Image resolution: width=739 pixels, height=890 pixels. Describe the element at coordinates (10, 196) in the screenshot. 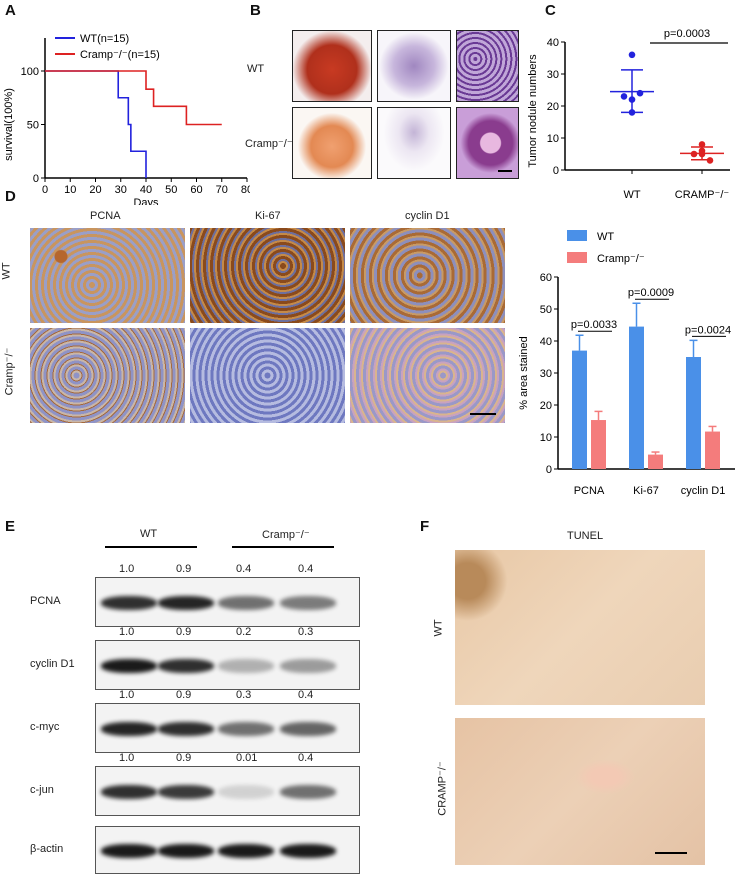

I see `panel-label-d: D` at that location.